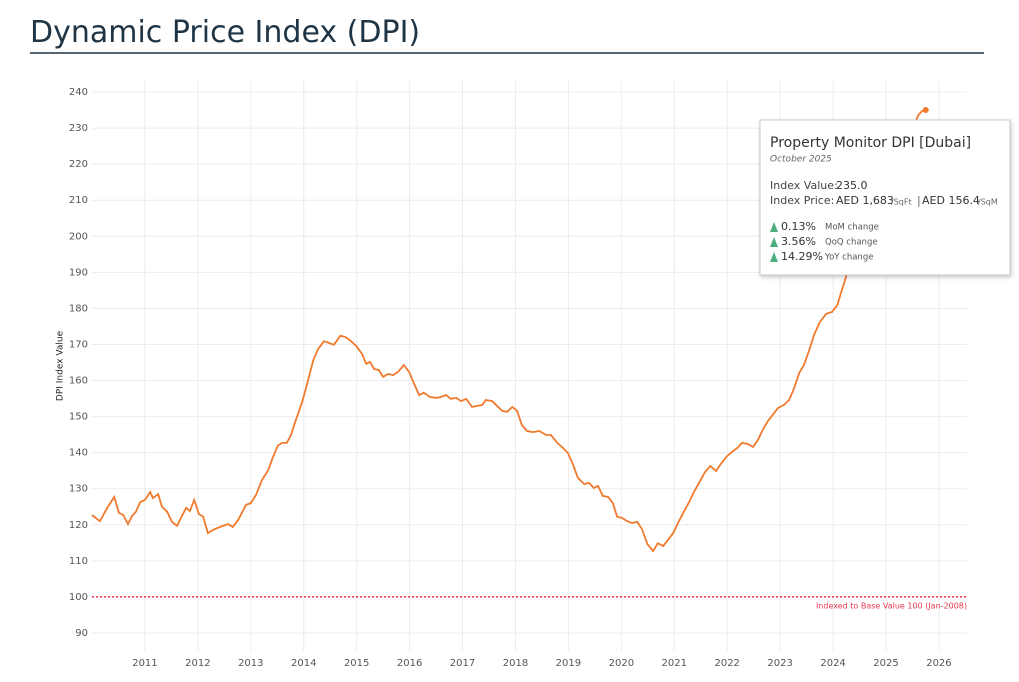 This screenshot has height=682, width=1019. What do you see at coordinates (462, 663) in the screenshot?
I see `x-tick-label: 2017` at bounding box center [462, 663].